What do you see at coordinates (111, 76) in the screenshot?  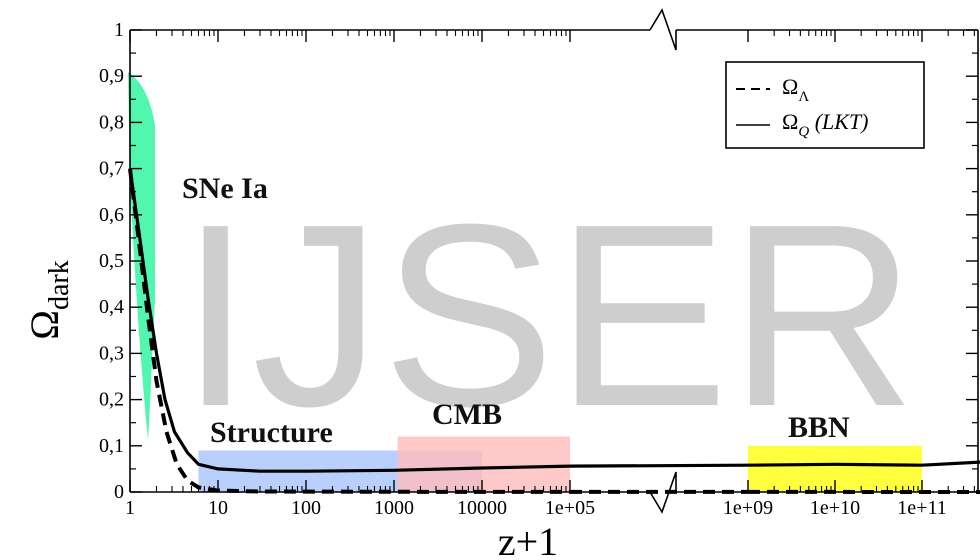 I see `y-tick-label: 0,9` at bounding box center [111, 76].